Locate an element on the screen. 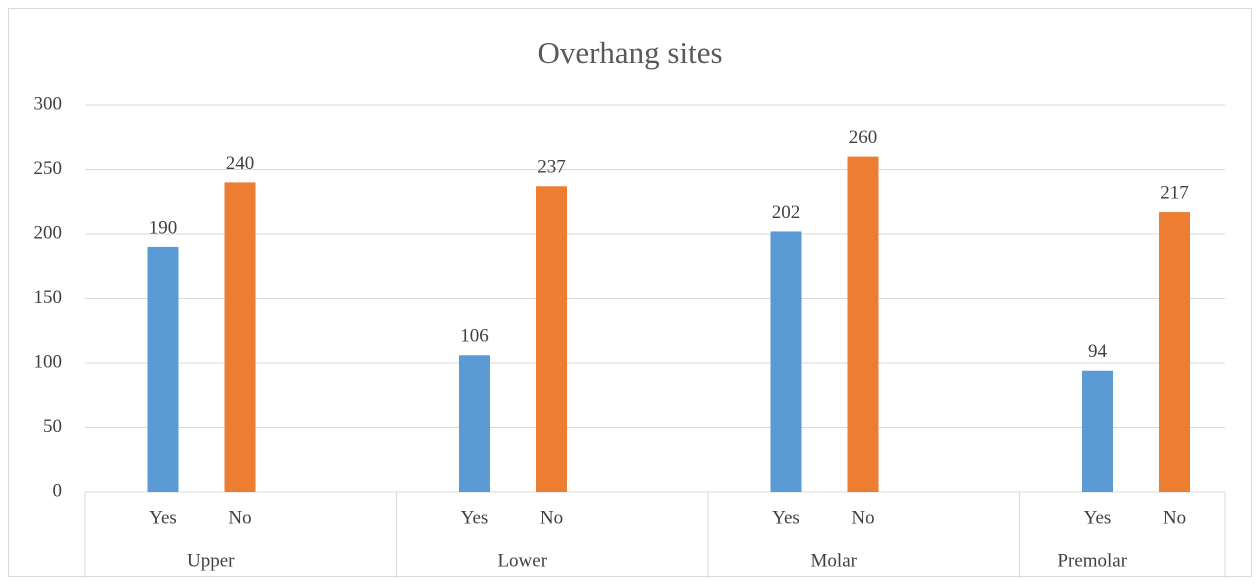 The height and width of the screenshot is (585, 1260). chart-title: Overhang sites is located at coordinates (629, 52).